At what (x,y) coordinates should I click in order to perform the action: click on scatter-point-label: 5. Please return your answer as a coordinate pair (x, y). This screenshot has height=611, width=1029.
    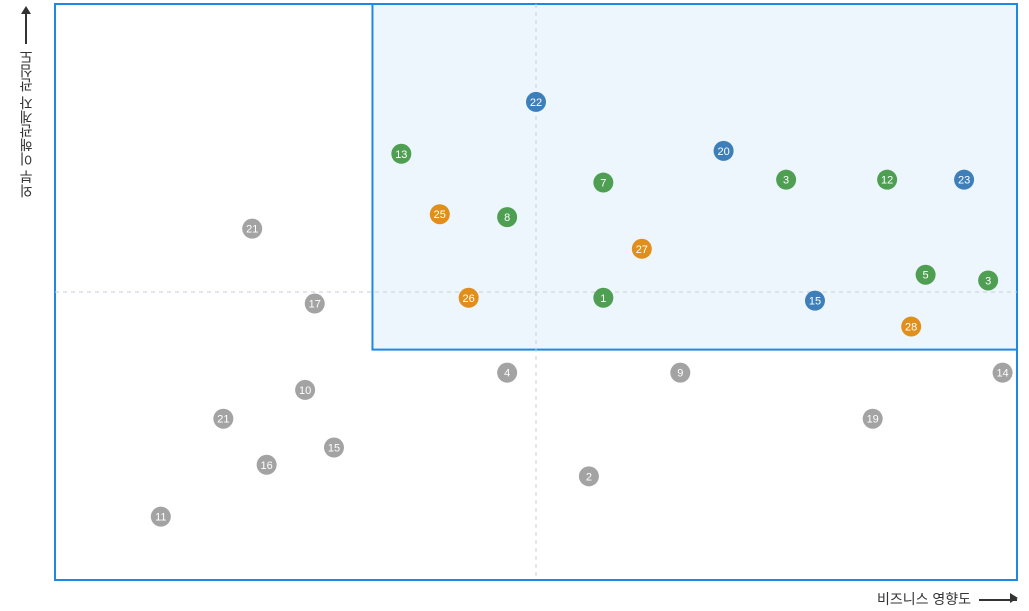
    Looking at the image, I should click on (926, 276).